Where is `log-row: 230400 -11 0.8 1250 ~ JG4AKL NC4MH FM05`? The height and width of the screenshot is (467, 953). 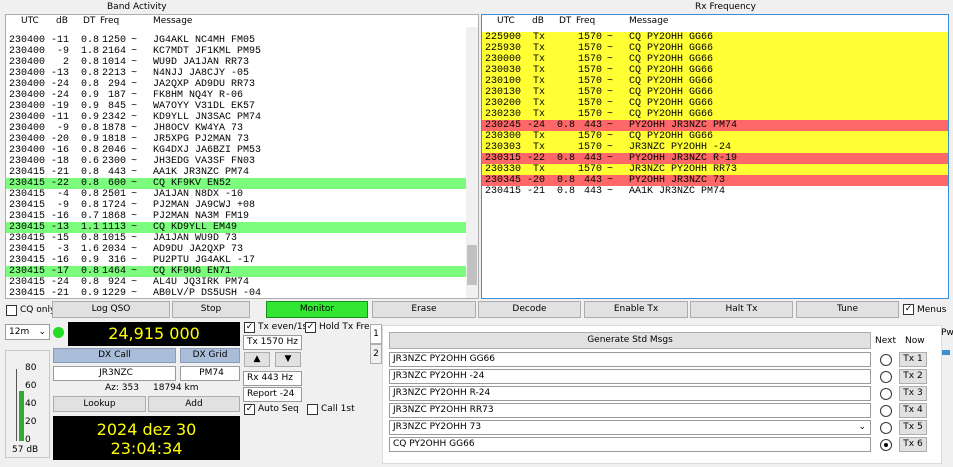
log-row: 230400 -11 0.8 1250 ~ JG4AKL NC4MH FM05 is located at coordinates (236, 40).